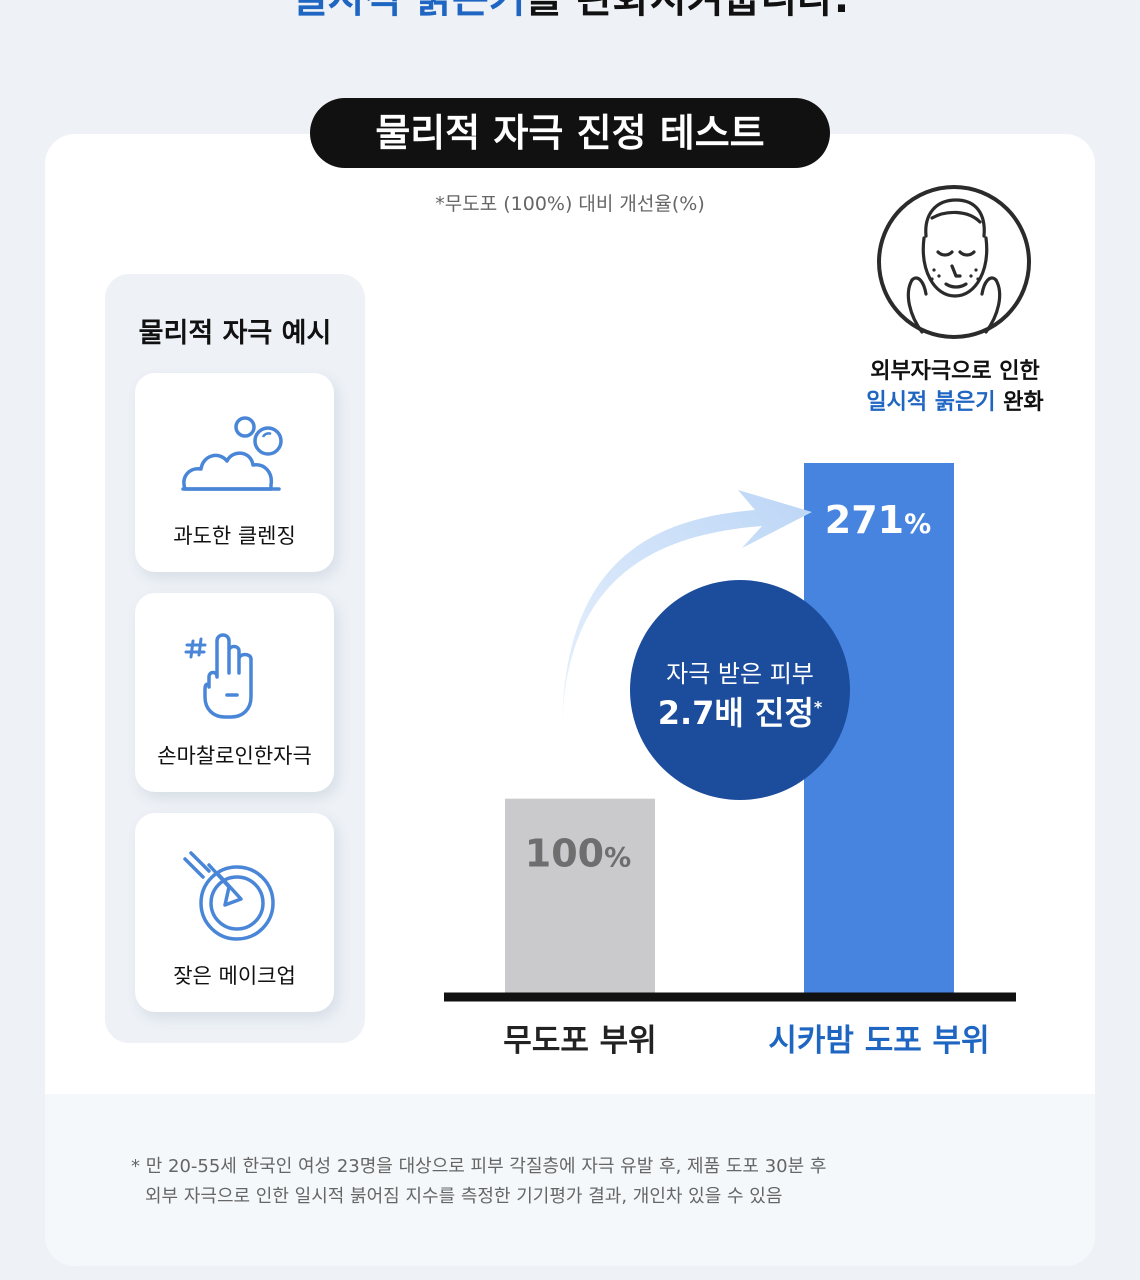  Describe the element at coordinates (408, 11) in the screenshot. I see `headline-accent: 일시적 붉은기` at that location.